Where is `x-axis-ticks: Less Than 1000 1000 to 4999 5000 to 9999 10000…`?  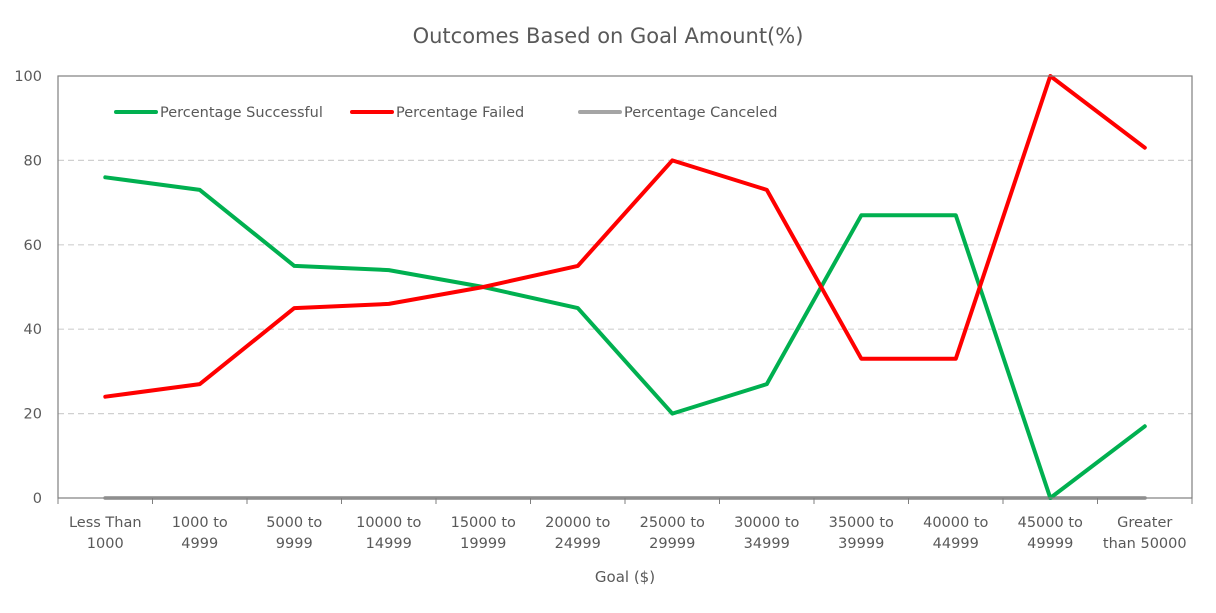 x-axis-ticks: Less Than 1000 1000 to 4999 5000 to 9999 10000… is located at coordinates (625, 525).